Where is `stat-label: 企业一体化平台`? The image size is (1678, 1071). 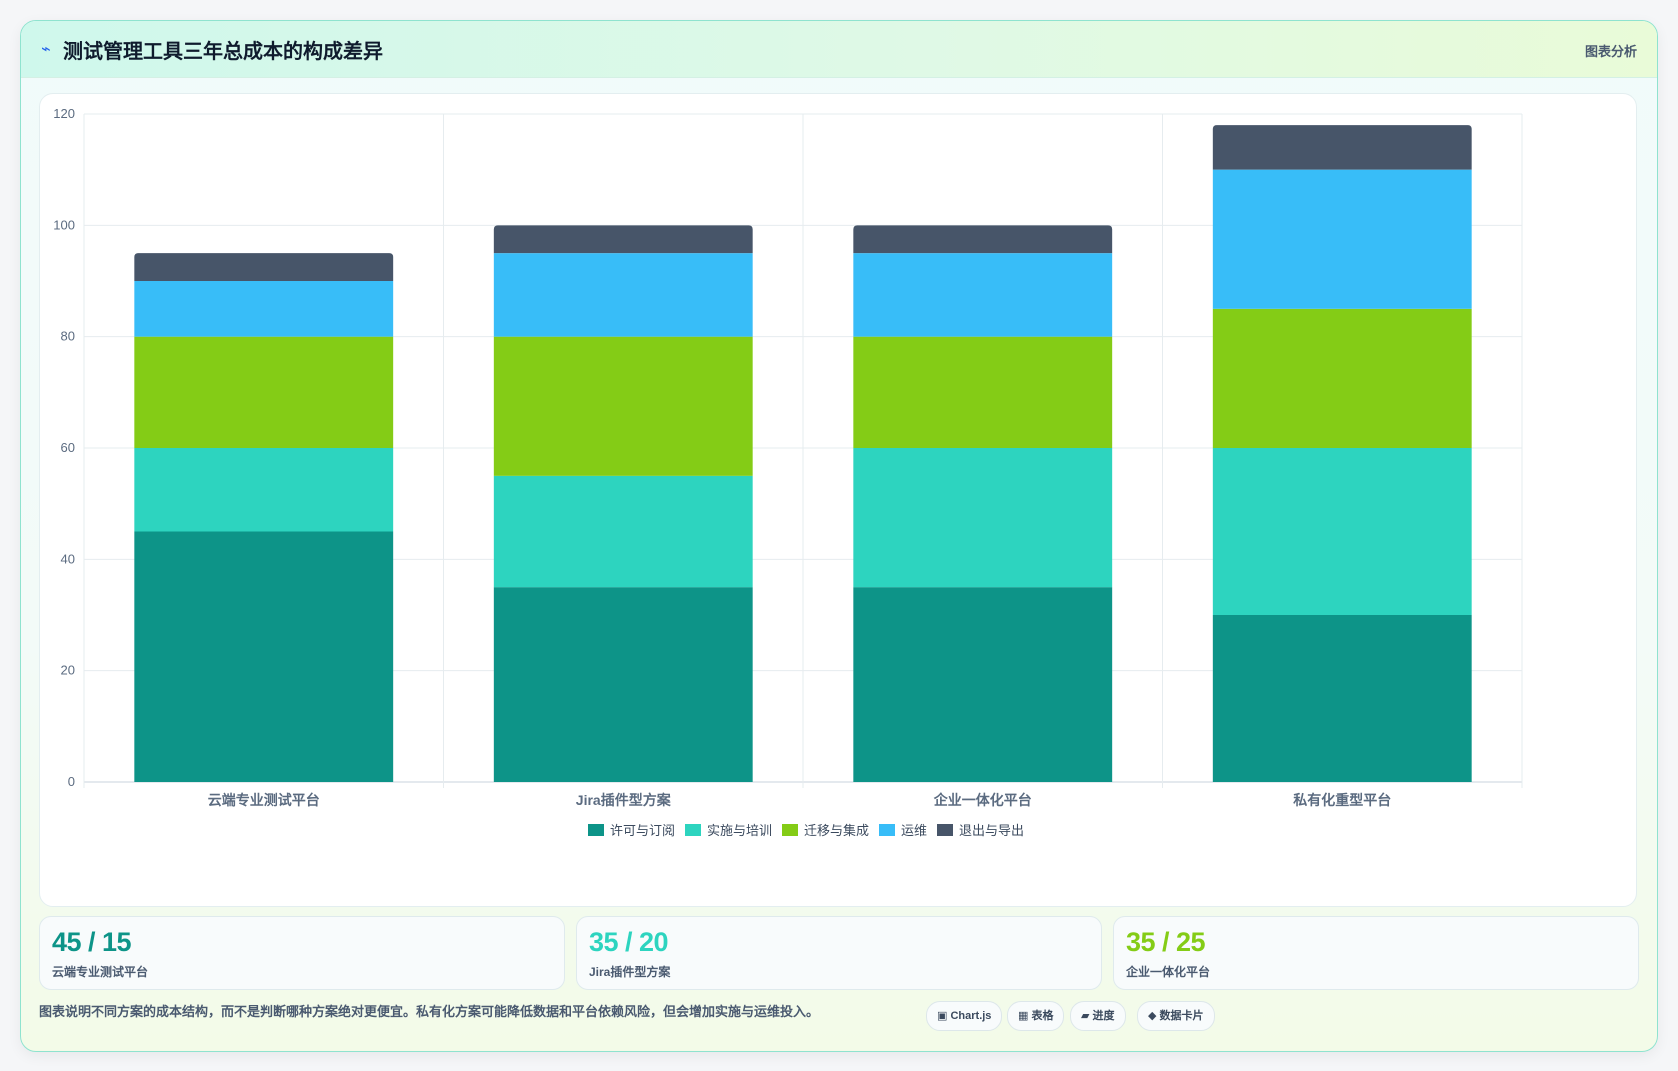
stat-label: 企业一体化平台 is located at coordinates (1168, 972).